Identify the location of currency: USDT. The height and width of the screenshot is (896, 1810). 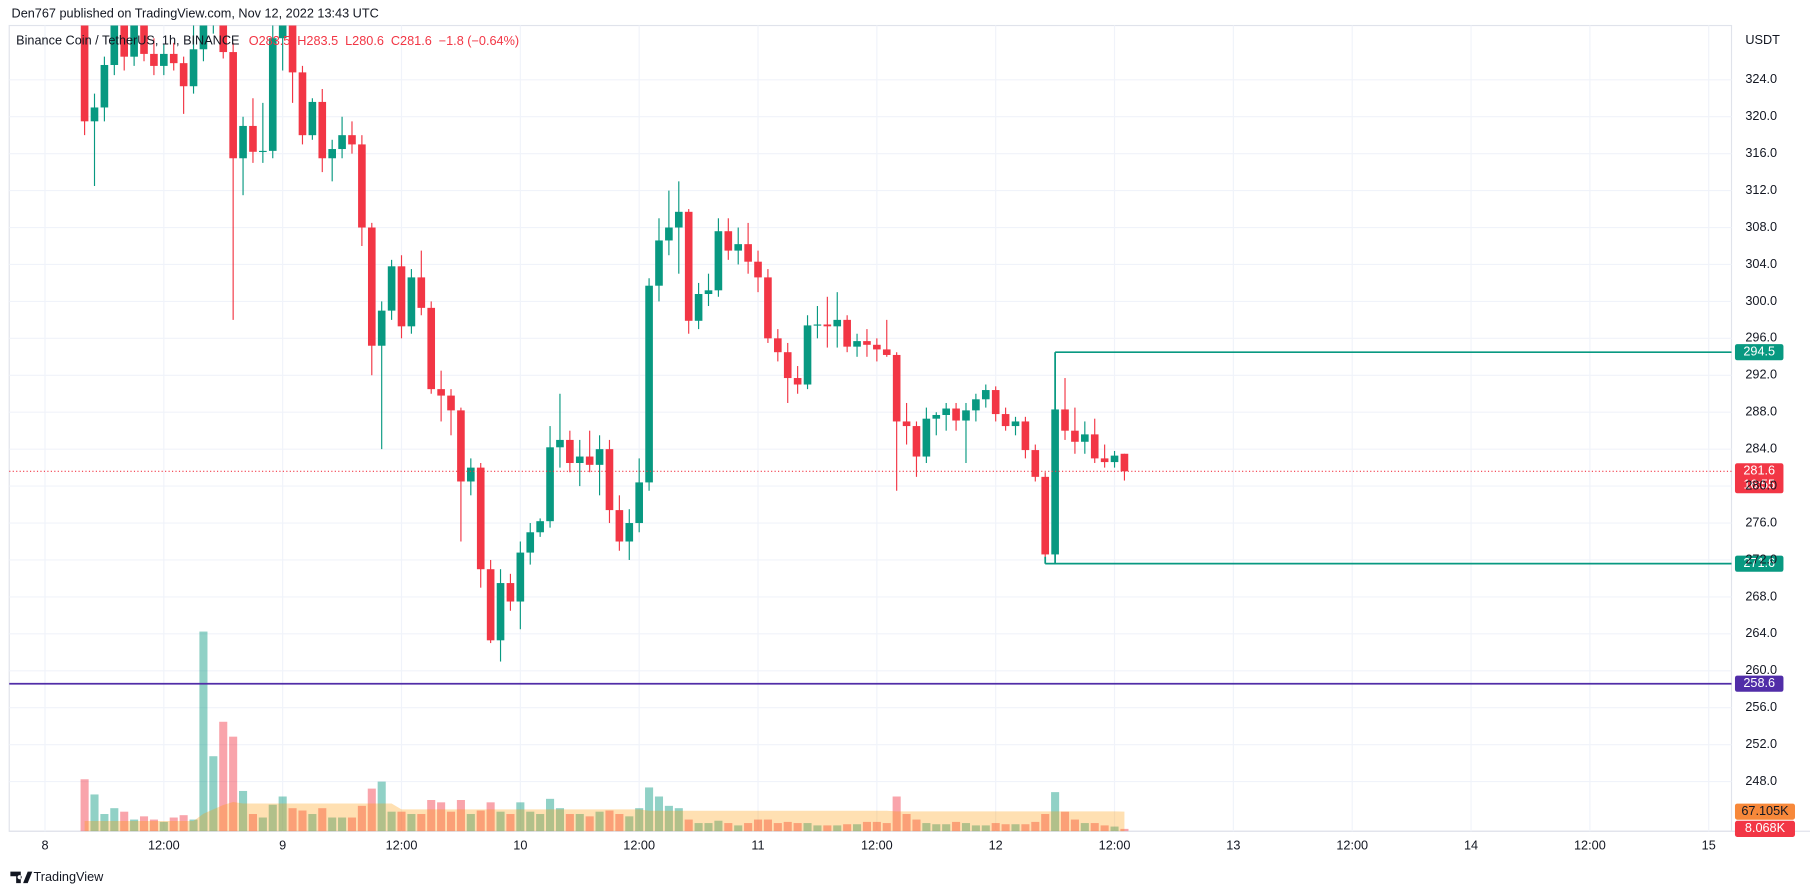
(1762, 40).